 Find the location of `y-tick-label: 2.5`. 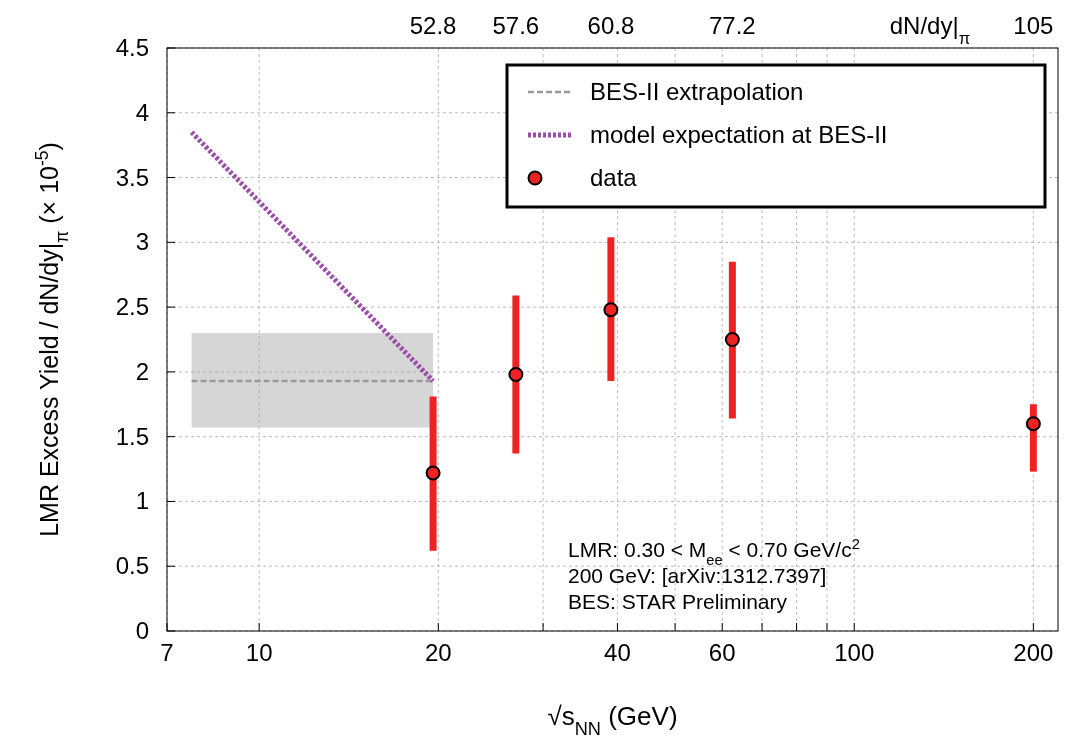

y-tick-label: 2.5 is located at coordinates (132, 307).